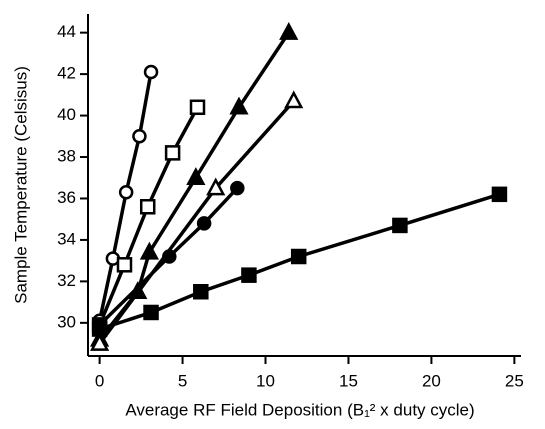 The width and height of the screenshot is (545, 429). What do you see at coordinates (66, 114) in the screenshot?
I see `y-tick-label: 40` at bounding box center [66, 114].